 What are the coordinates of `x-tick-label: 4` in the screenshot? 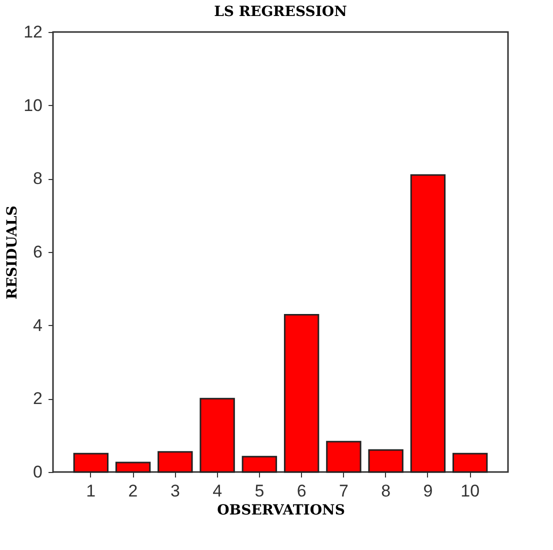 It's located at (217, 491).